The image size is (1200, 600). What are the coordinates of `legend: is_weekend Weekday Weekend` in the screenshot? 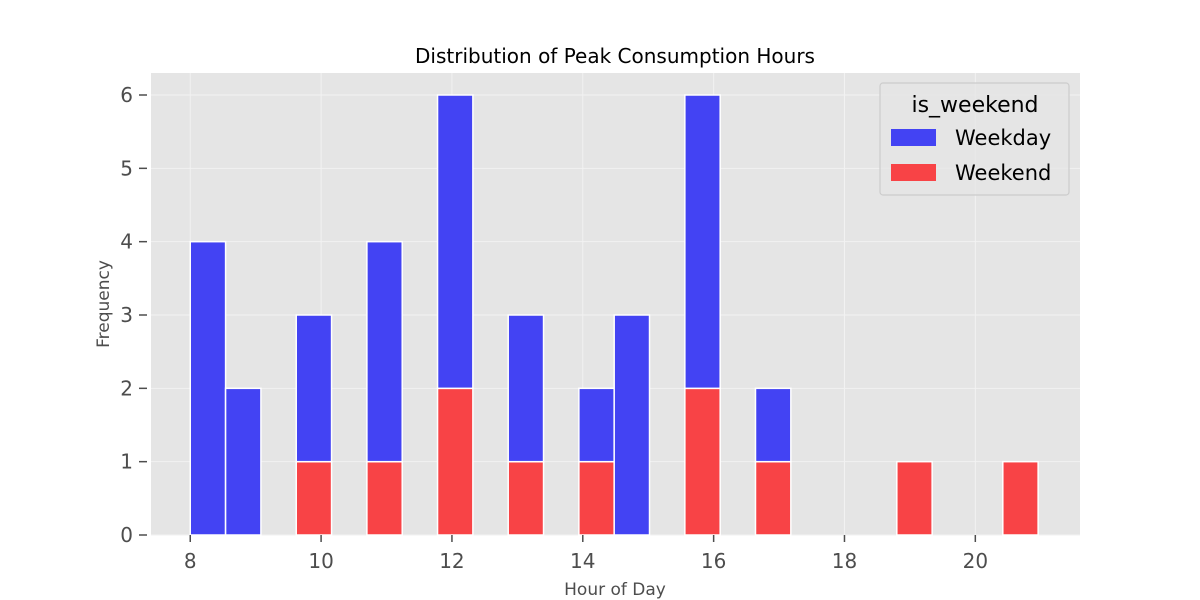 It's located at (974, 139).